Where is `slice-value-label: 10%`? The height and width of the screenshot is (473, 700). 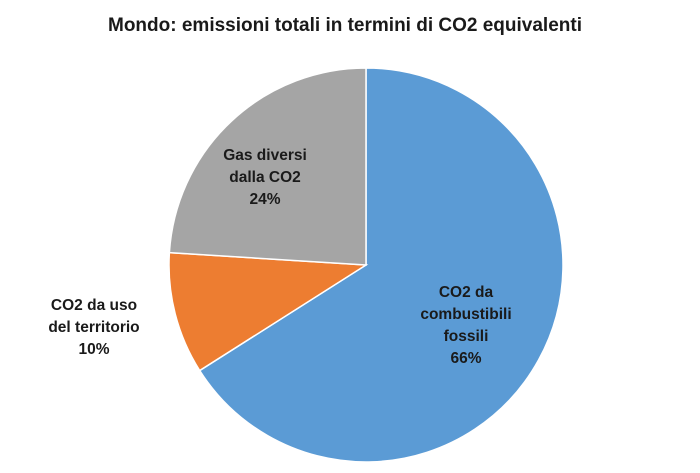
slice-value-label: 10% is located at coordinates (93, 349).